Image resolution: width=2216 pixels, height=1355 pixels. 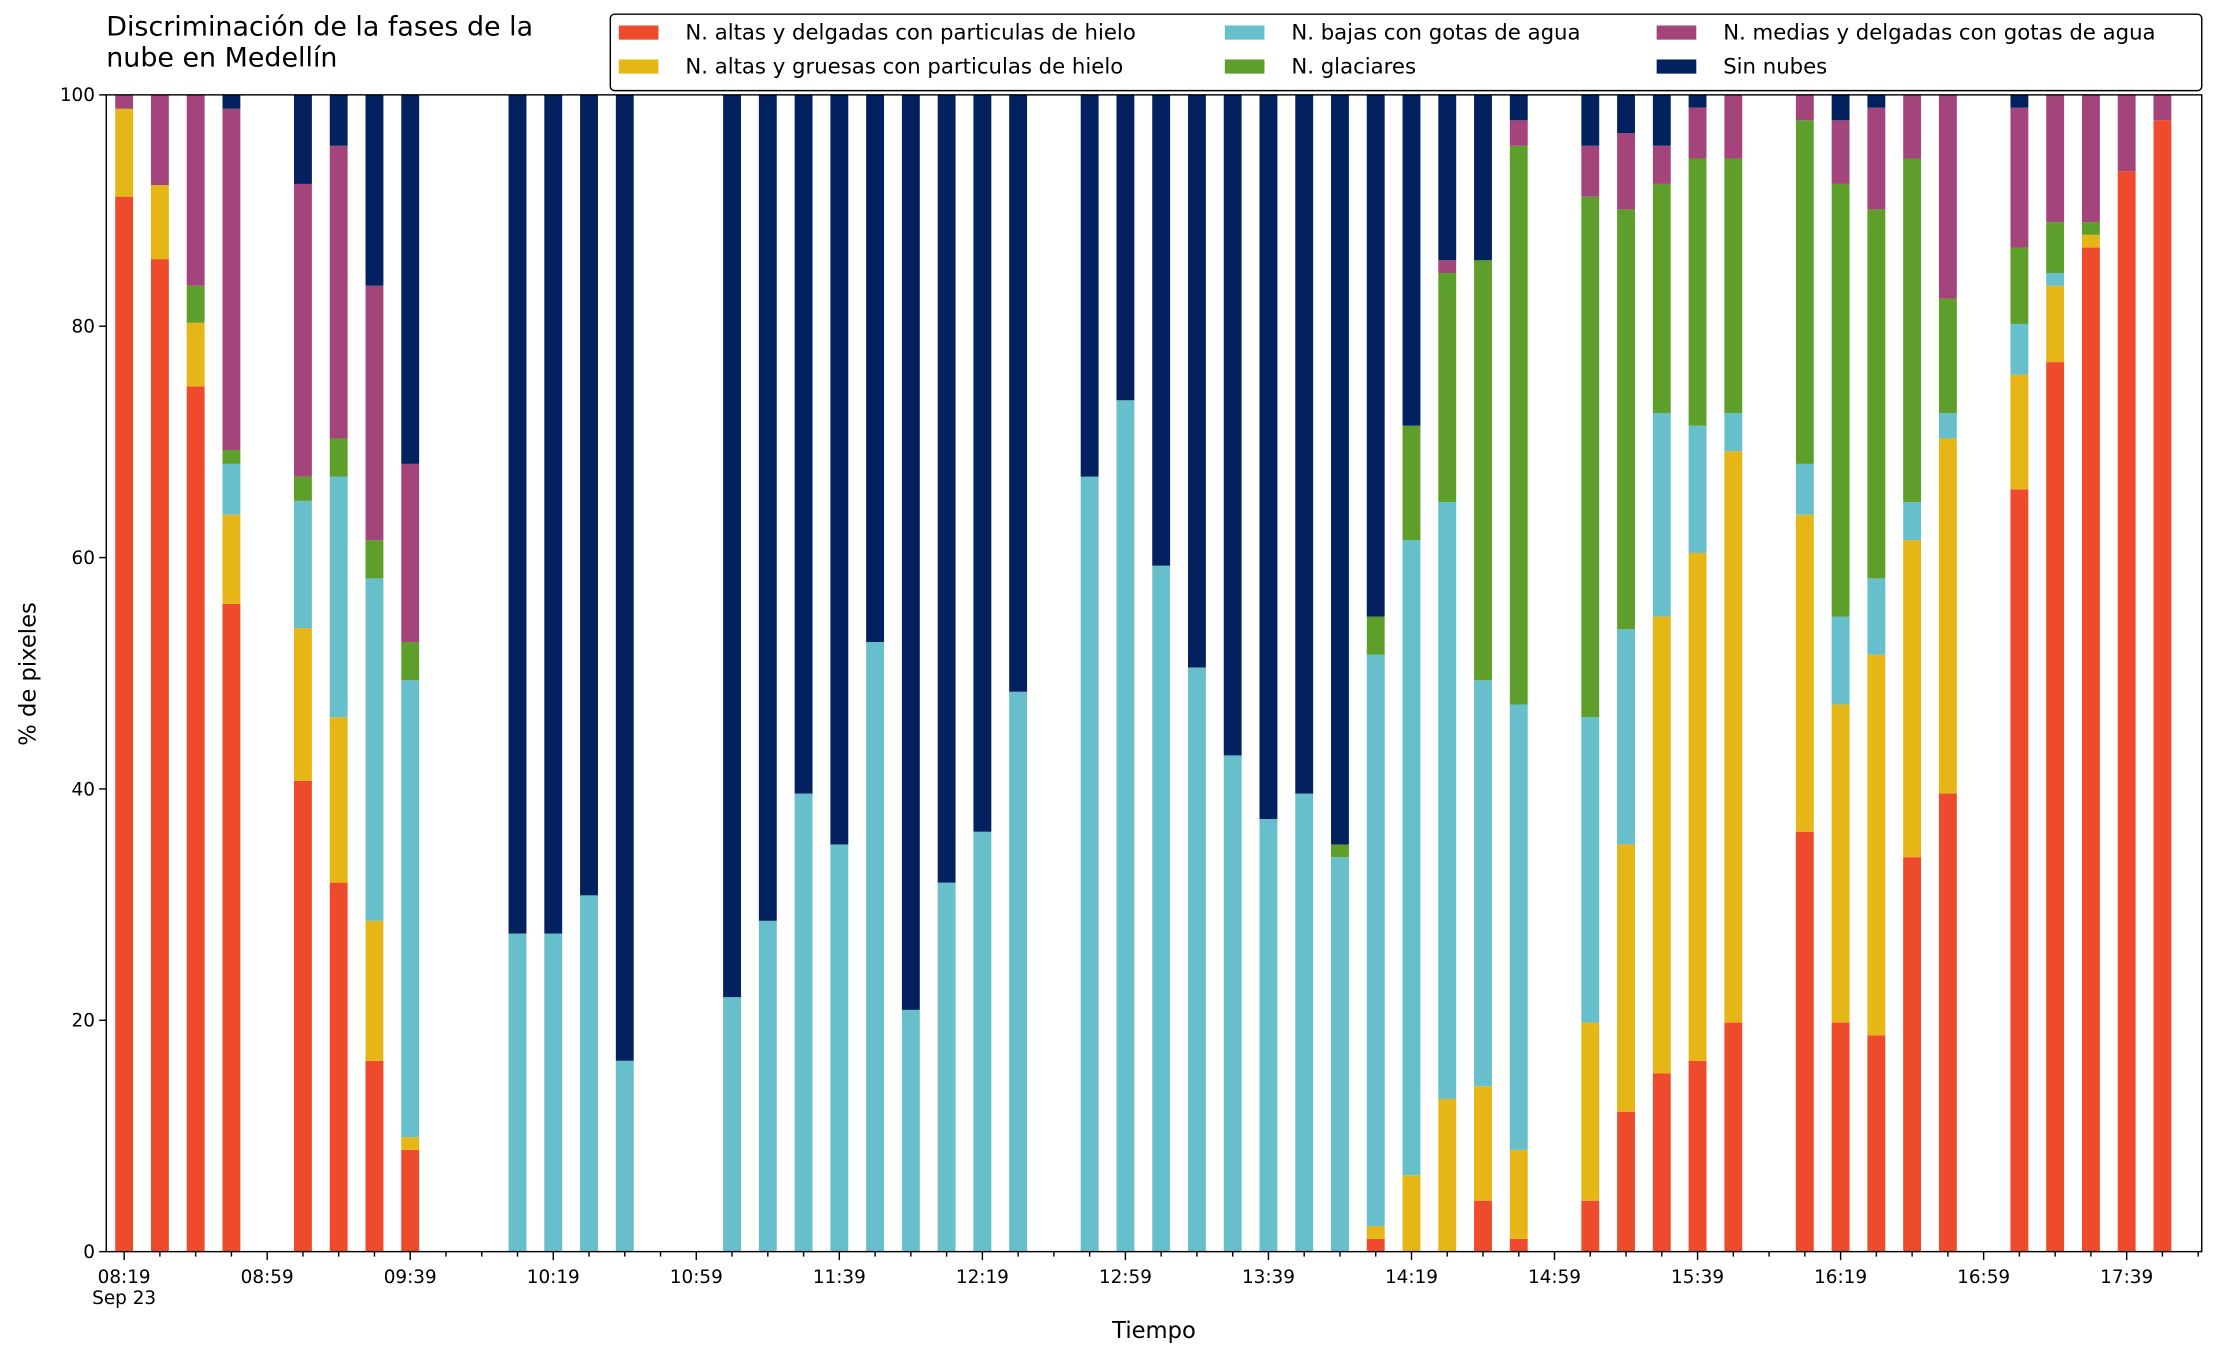 I want to click on legend-box, so click(x=1406, y=52).